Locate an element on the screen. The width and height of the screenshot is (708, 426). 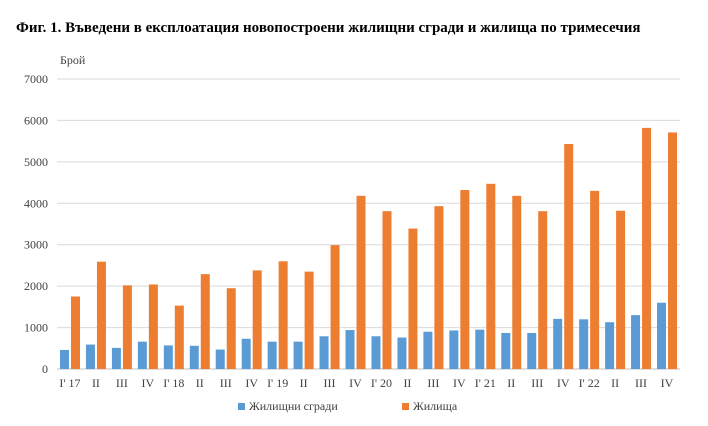
y-tick-label: 7000 is located at coordinates (36, 79).